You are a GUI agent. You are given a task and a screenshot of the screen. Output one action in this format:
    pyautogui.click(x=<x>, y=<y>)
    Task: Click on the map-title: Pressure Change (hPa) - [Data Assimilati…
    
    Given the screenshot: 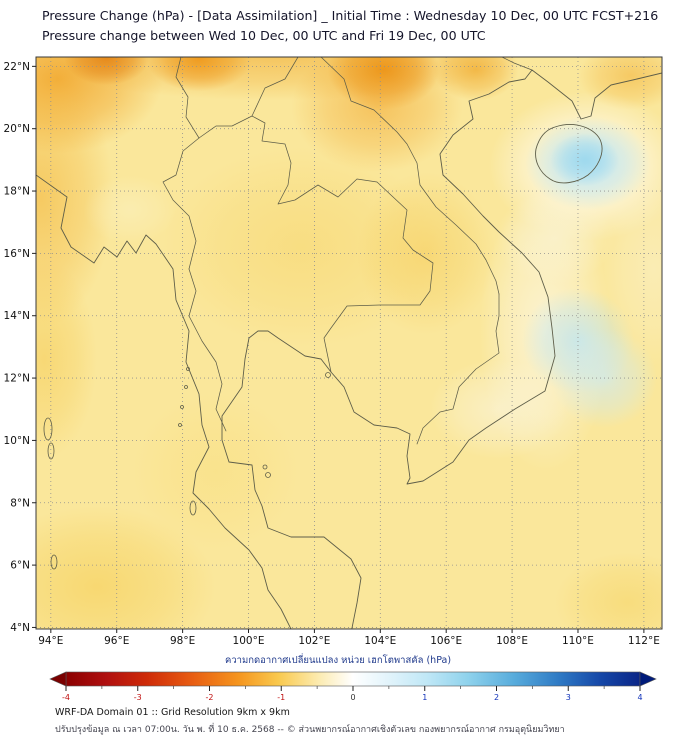 What is the action you would take?
    pyautogui.click(x=350, y=15)
    